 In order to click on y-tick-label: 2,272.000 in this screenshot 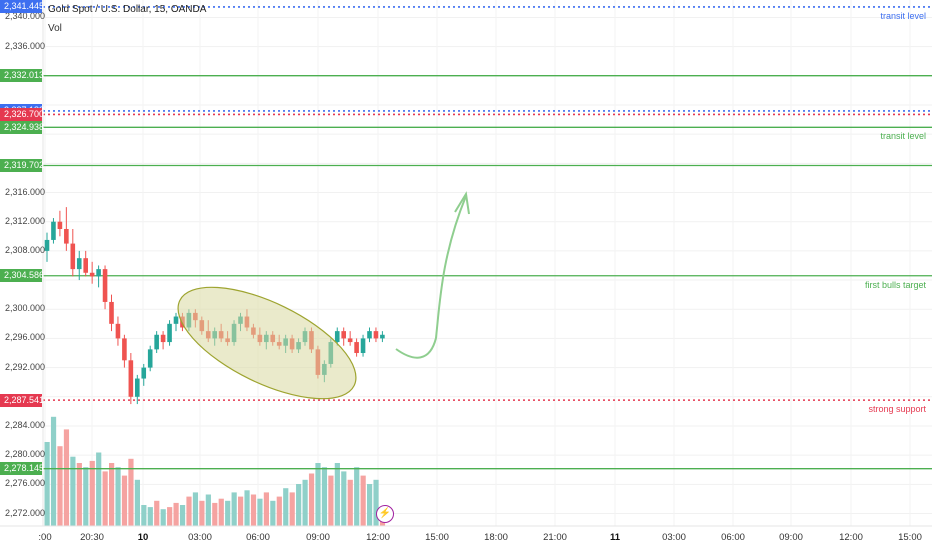, I will do `click(25, 512)`.